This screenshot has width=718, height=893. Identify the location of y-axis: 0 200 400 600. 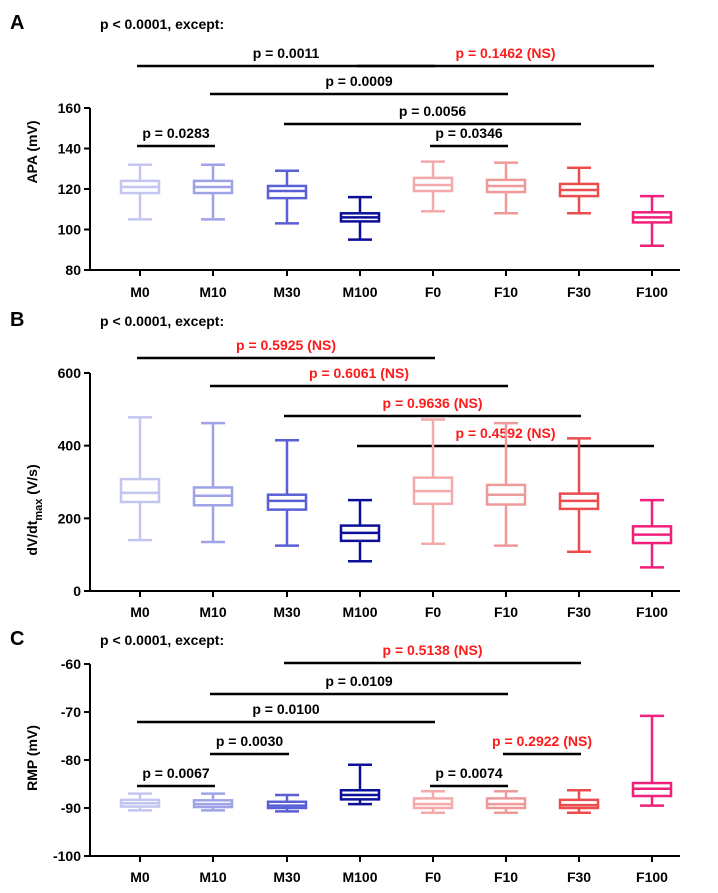
(74, 482).